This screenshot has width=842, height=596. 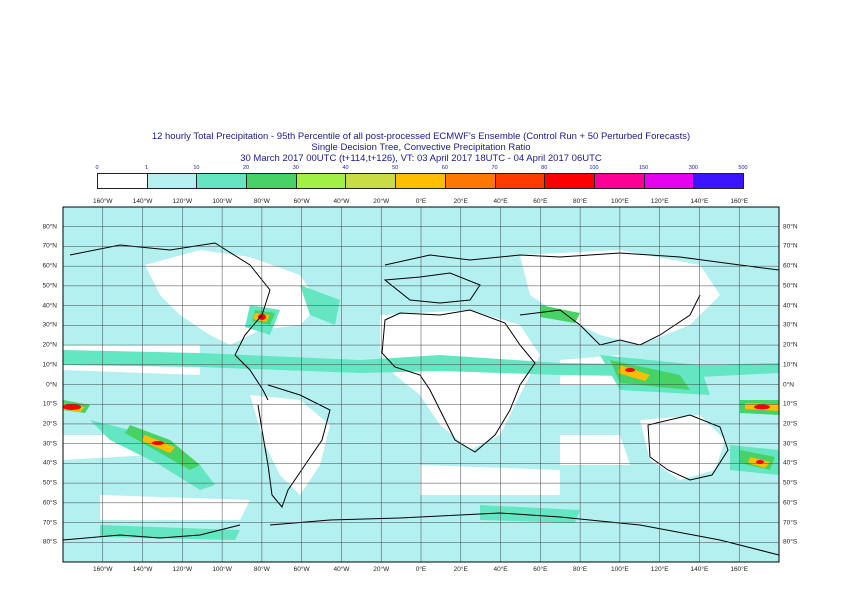 What do you see at coordinates (246, 168) in the screenshot?
I see `legend-label: 20` at bounding box center [246, 168].